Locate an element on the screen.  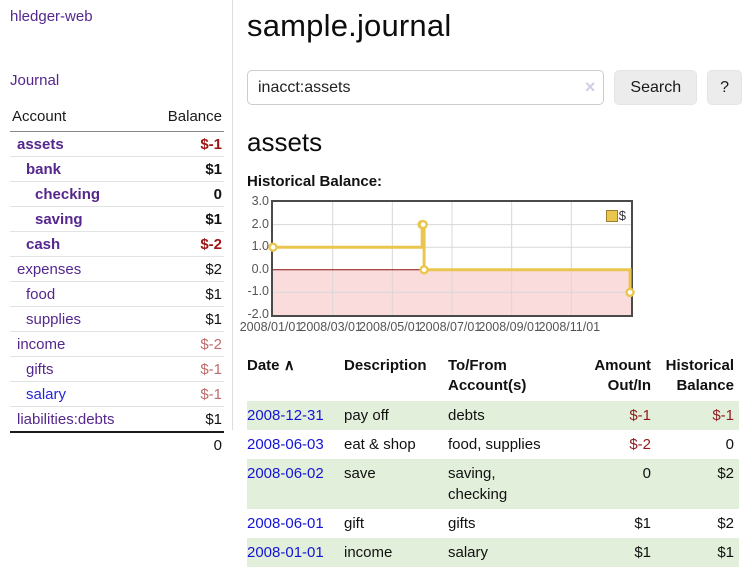
sidebar-account-row: cash $-2 is located at coordinates (117, 244).